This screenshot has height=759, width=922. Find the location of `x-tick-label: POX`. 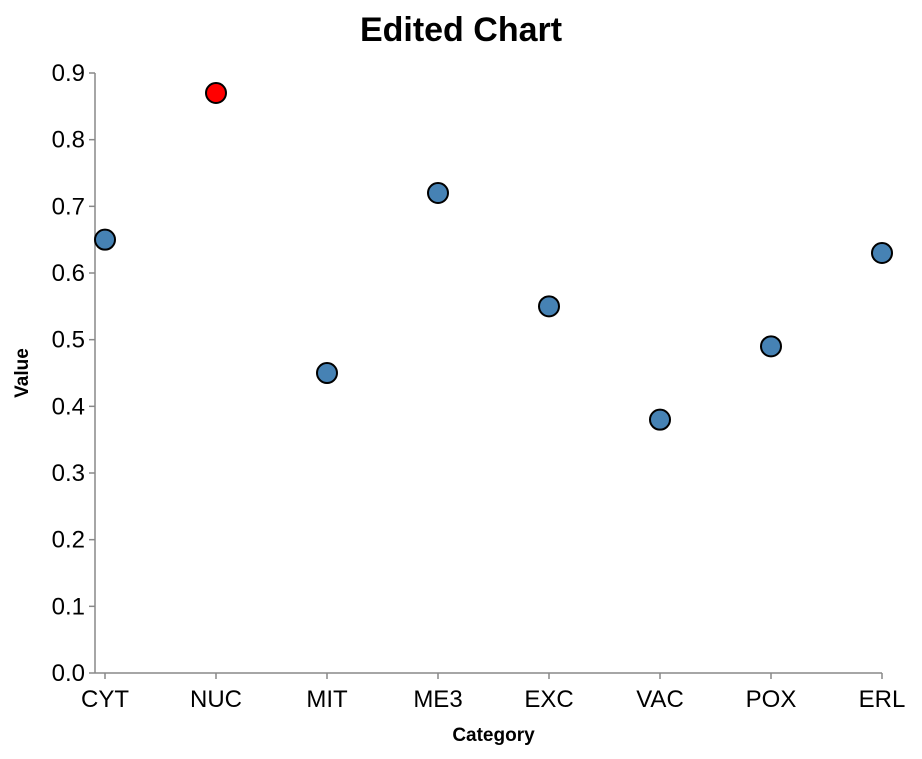

x-tick-label: POX is located at coordinates (771, 699).